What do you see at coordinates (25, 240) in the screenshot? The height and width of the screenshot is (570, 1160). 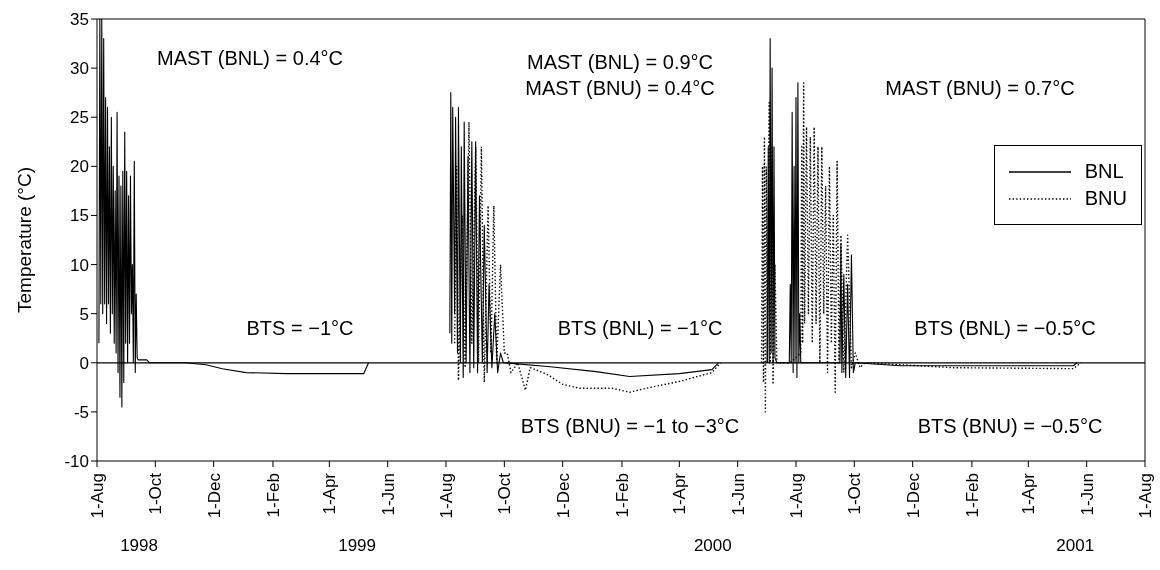 I see `y-axis-title: Temperature (°C)` at bounding box center [25, 240].